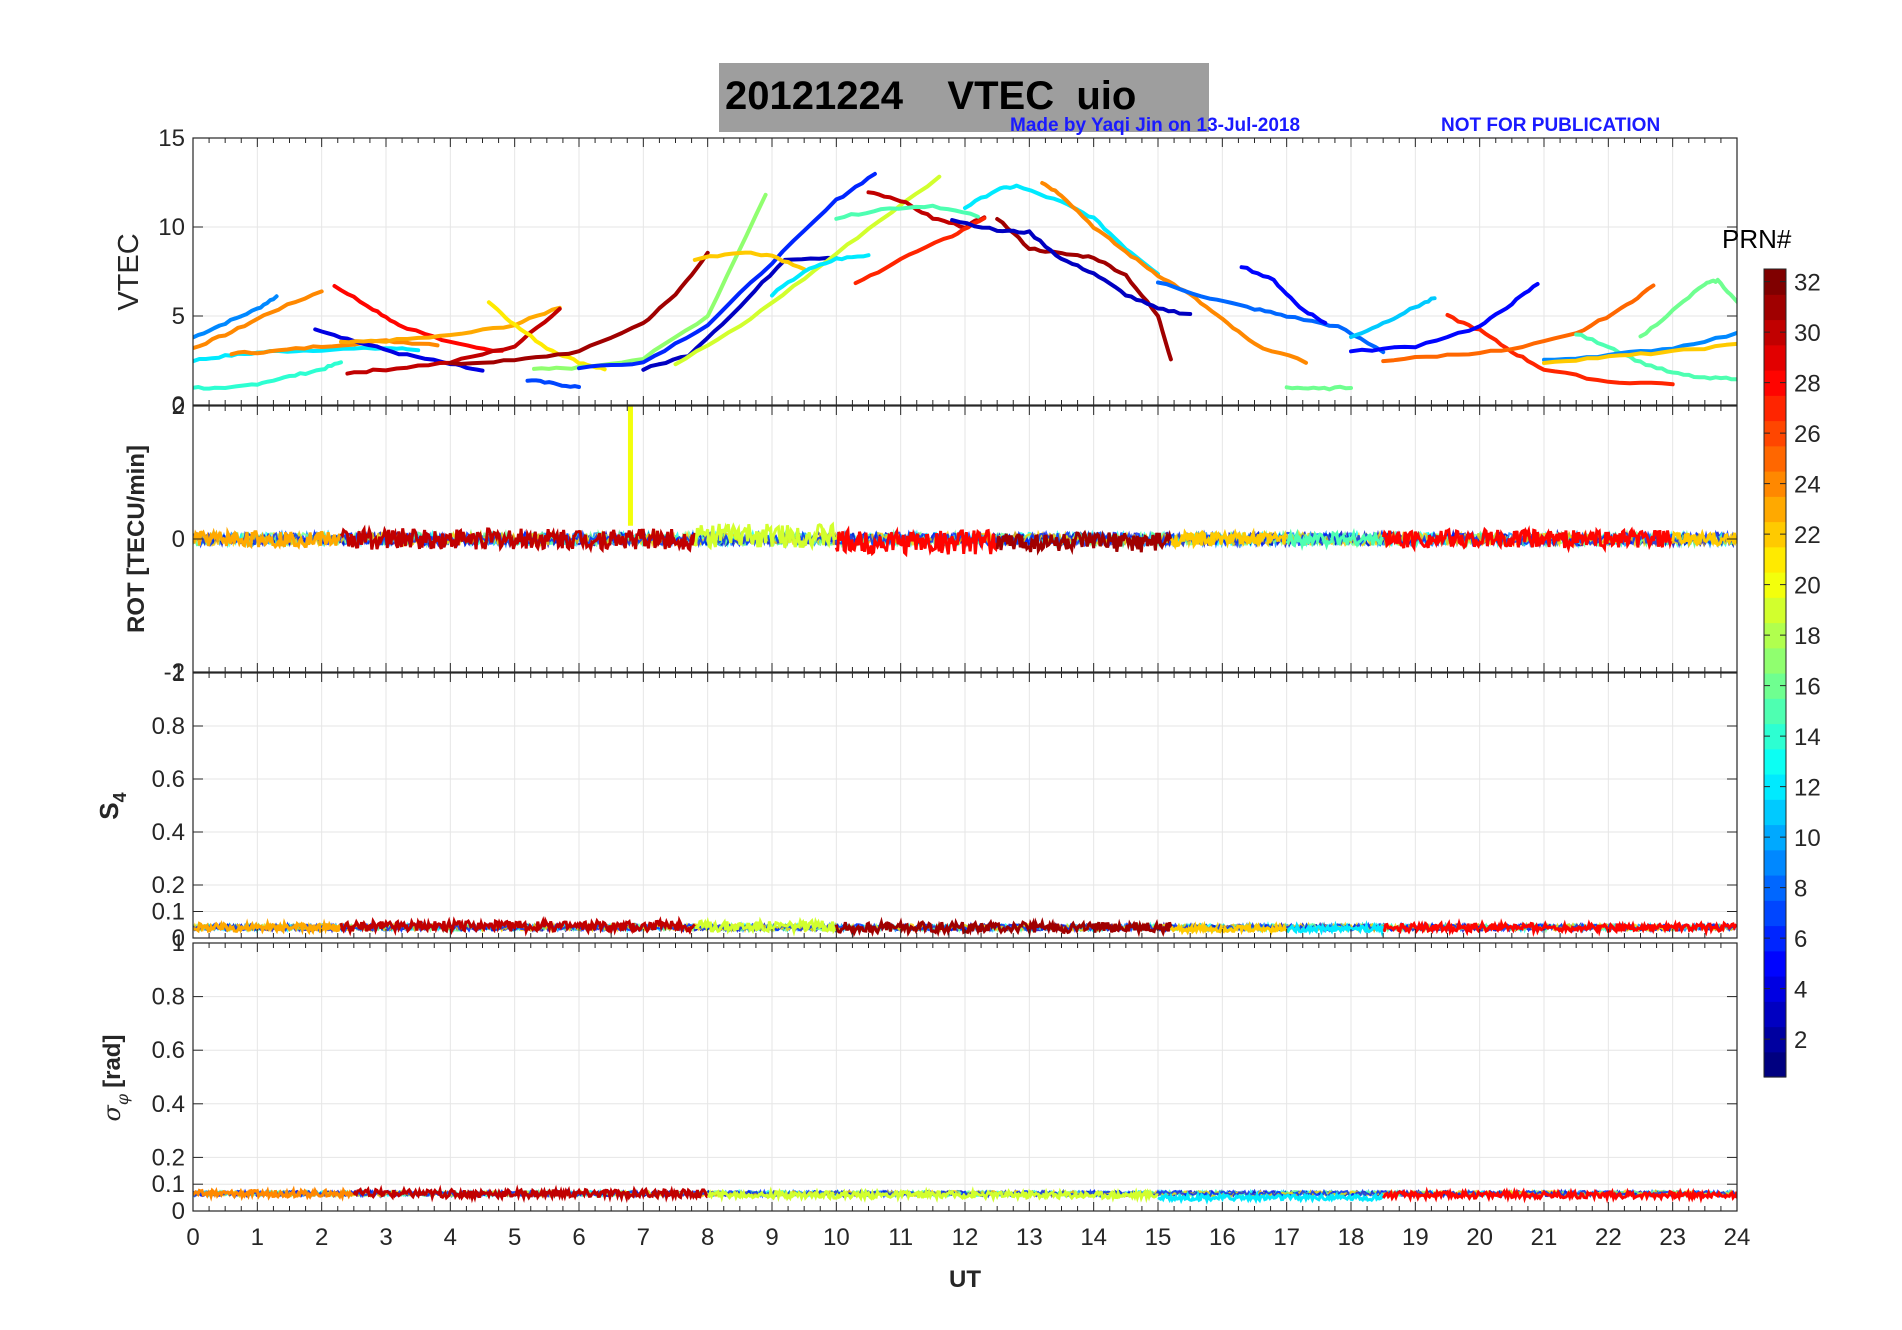  What do you see at coordinates (1800, 1040) in the screenshot?
I see `colorbar-tick-label: 2` at bounding box center [1800, 1040].